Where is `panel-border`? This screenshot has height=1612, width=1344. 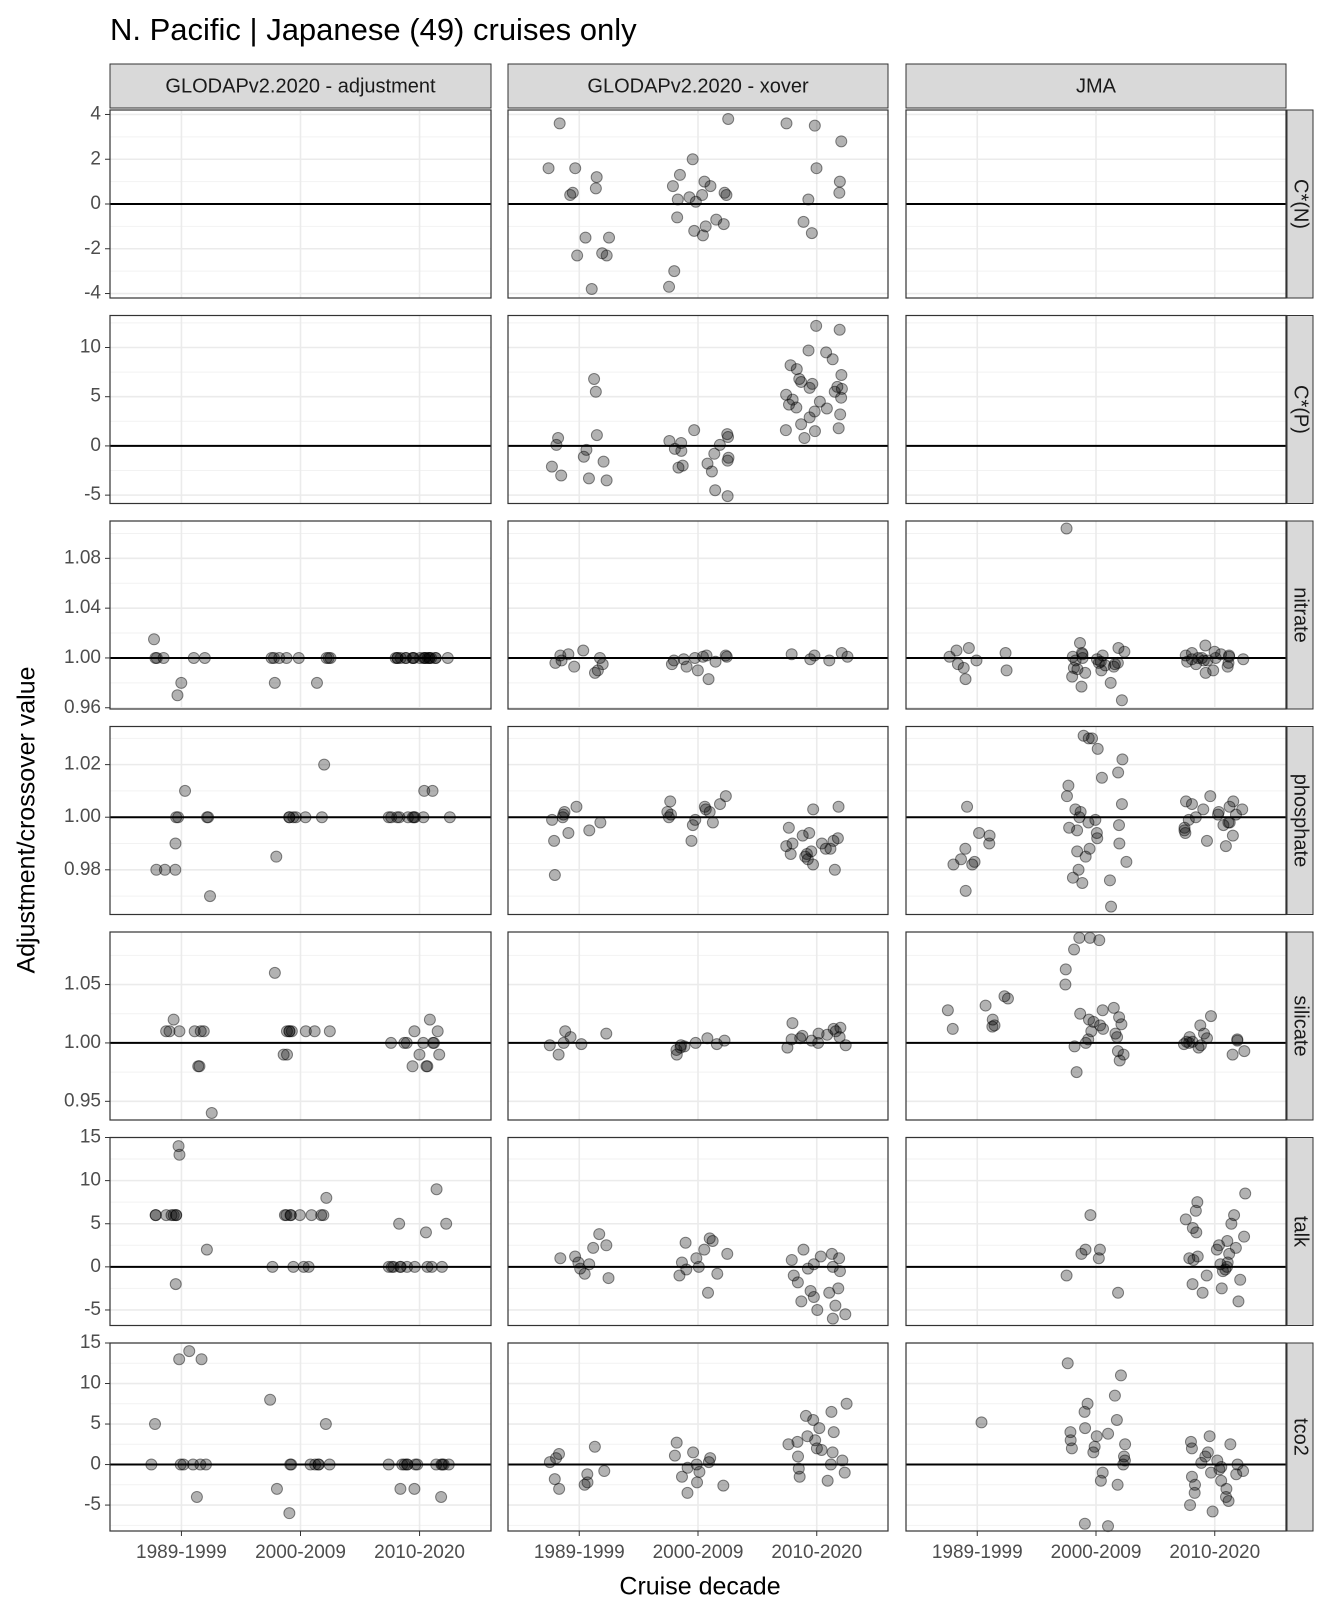
panel-border is located at coordinates (698, 820).